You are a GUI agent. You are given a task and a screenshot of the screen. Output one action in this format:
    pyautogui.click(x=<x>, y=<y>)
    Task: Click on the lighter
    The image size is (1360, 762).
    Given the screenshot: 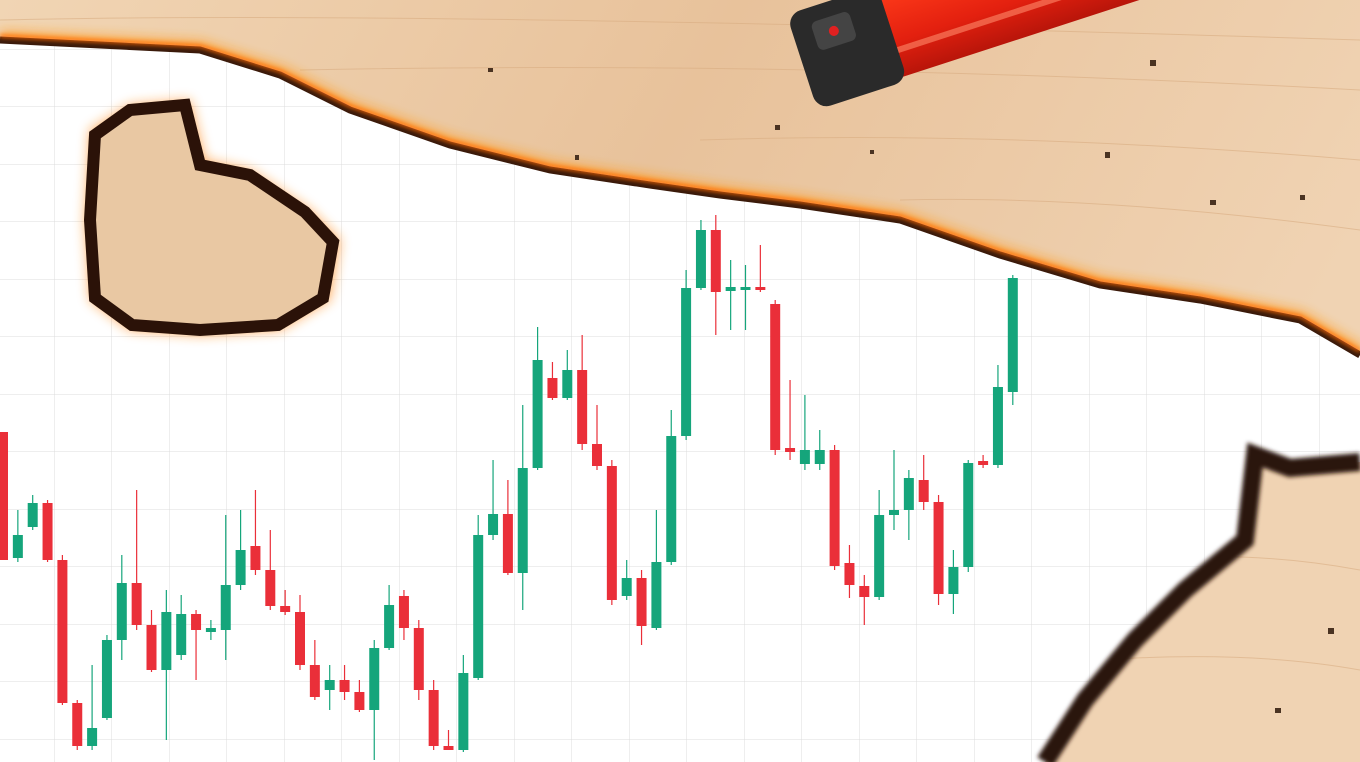 What is the action you would take?
    pyautogui.click(x=1075, y=53)
    